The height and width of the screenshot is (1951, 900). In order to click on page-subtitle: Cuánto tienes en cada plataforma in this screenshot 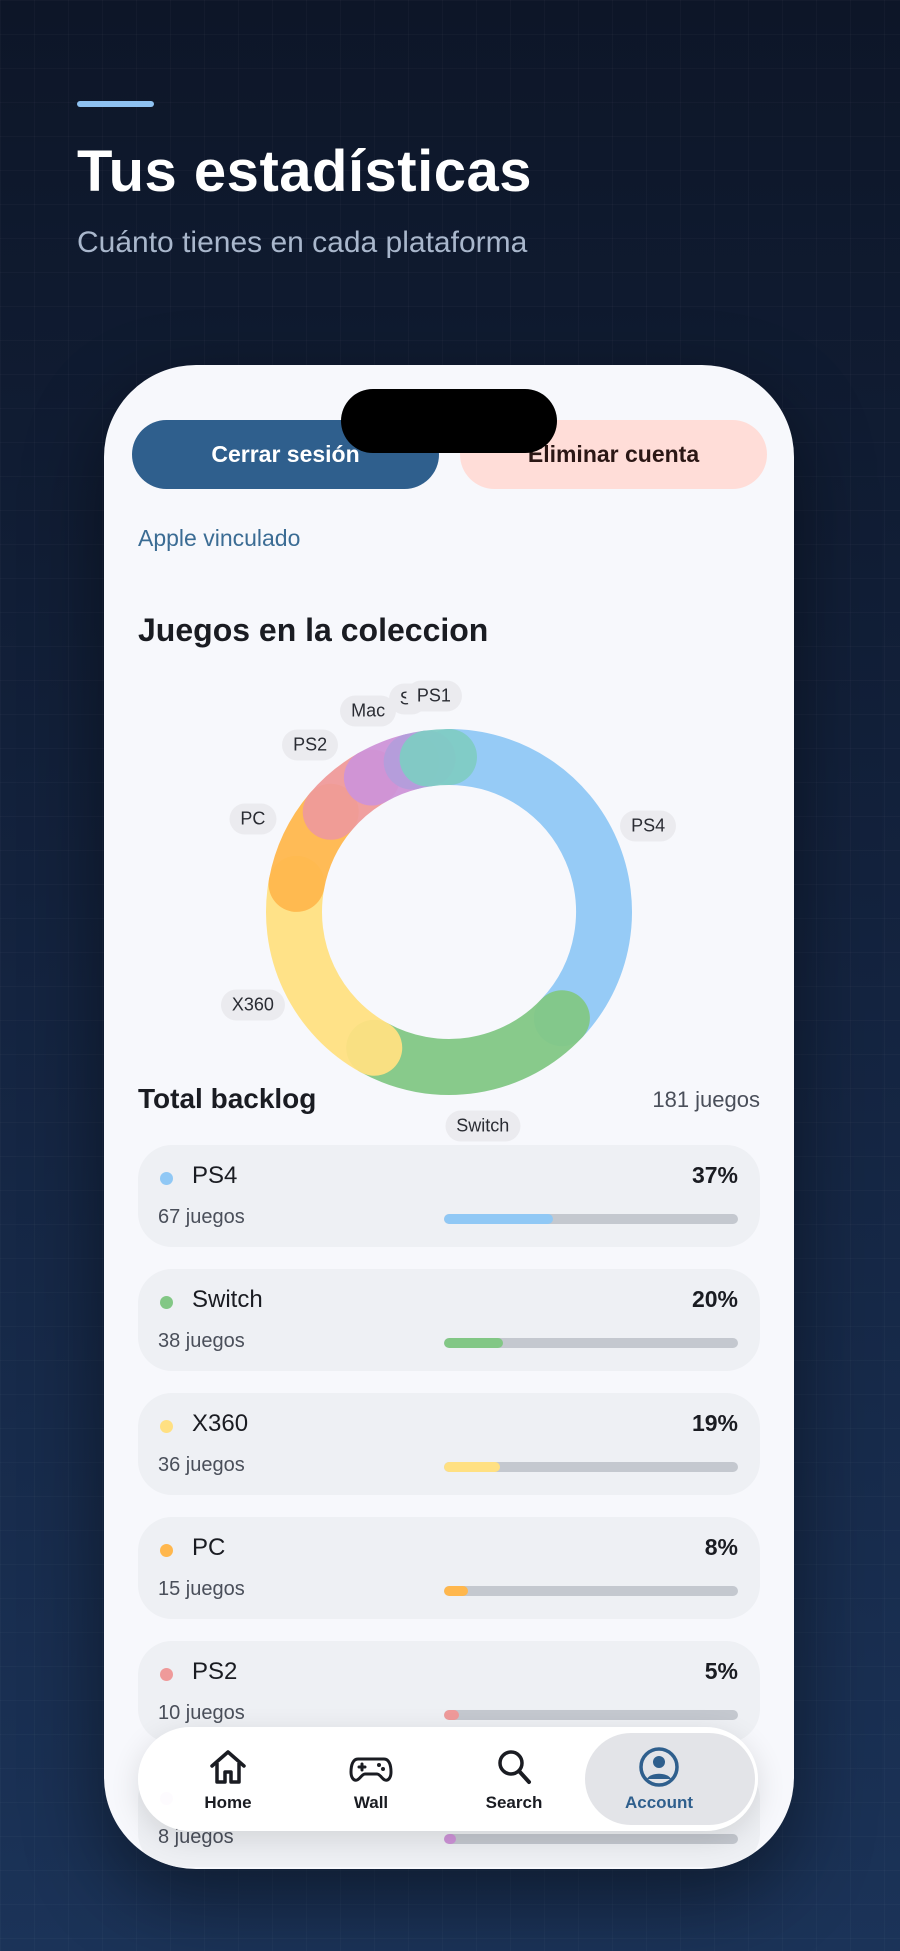, I will do `click(302, 242)`.